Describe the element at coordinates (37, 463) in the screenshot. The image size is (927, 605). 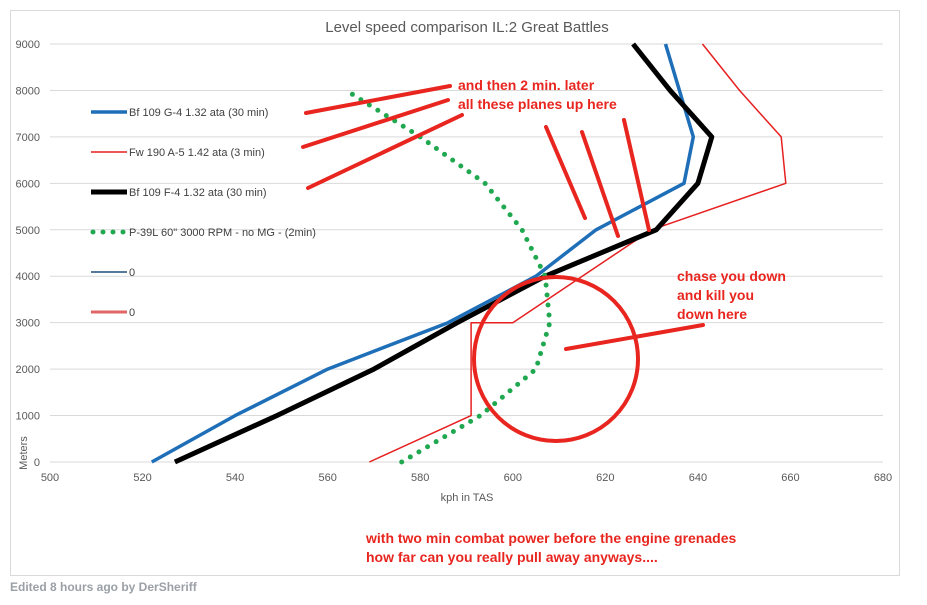
I see `y-tick-label: 0` at that location.